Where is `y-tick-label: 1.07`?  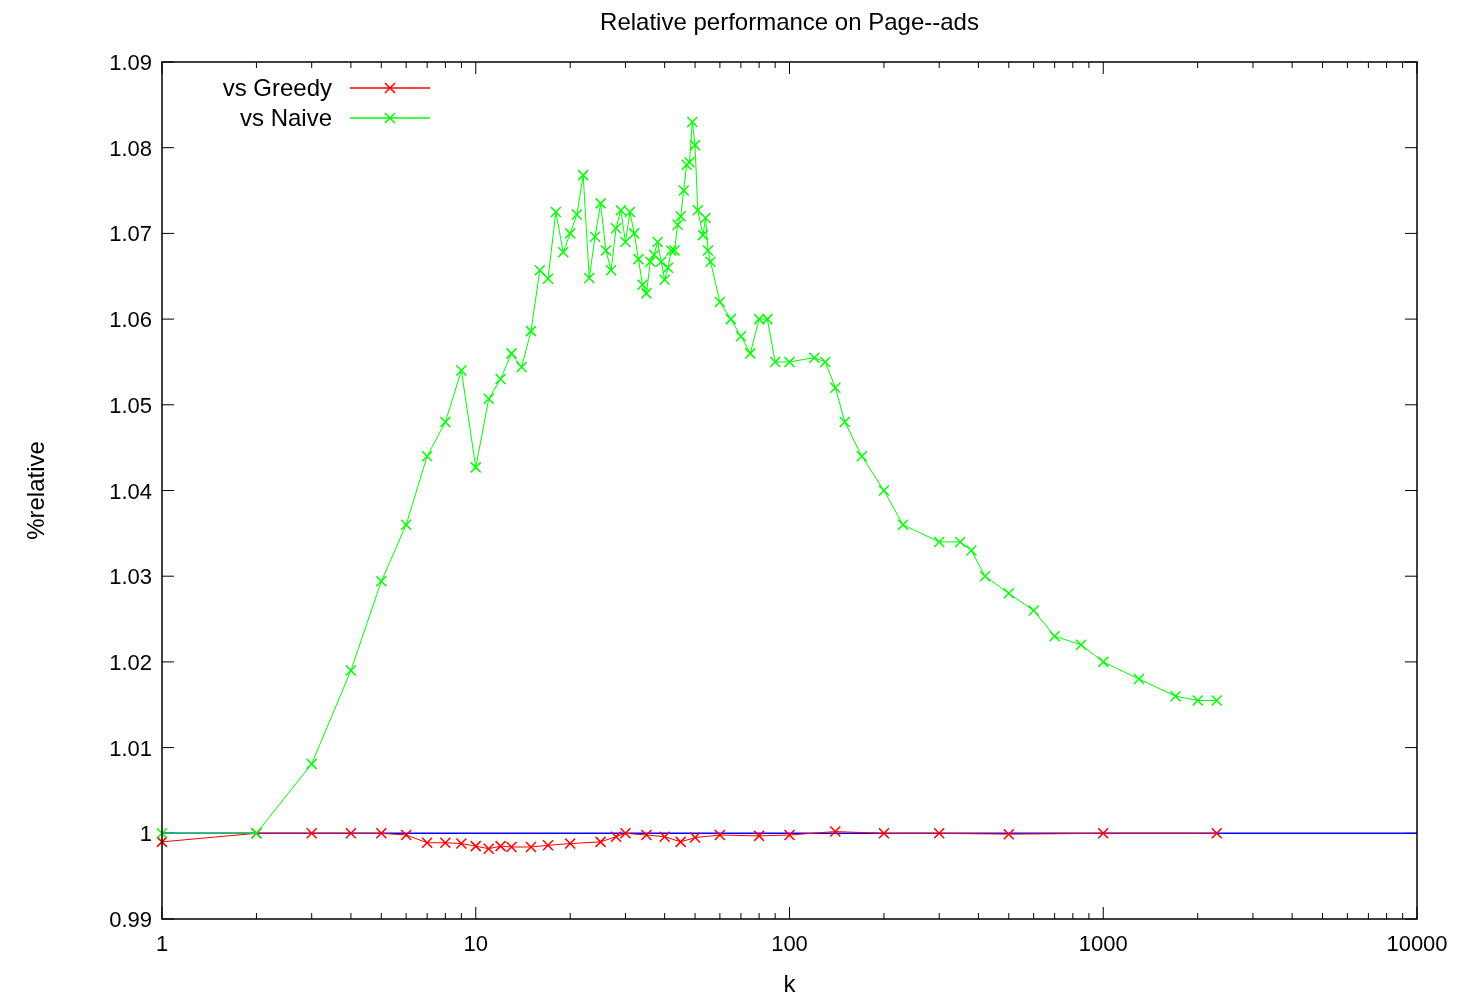 y-tick-label: 1.07 is located at coordinates (130, 234).